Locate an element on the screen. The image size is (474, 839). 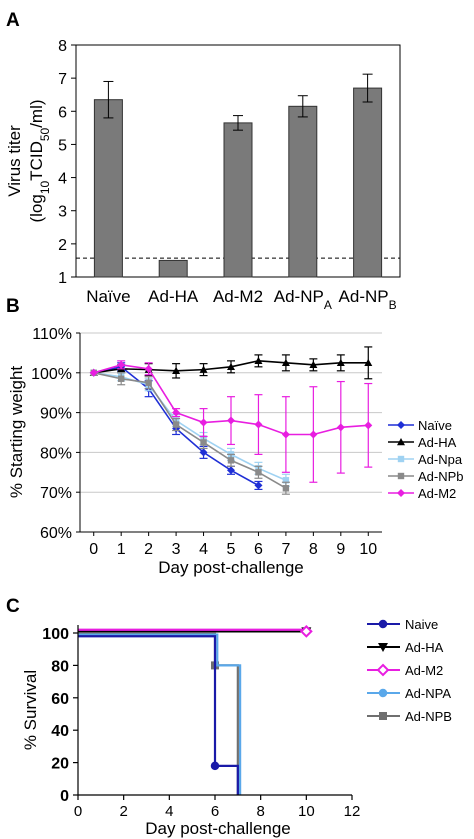
panel-a-bars is located at coordinates (238, 175).